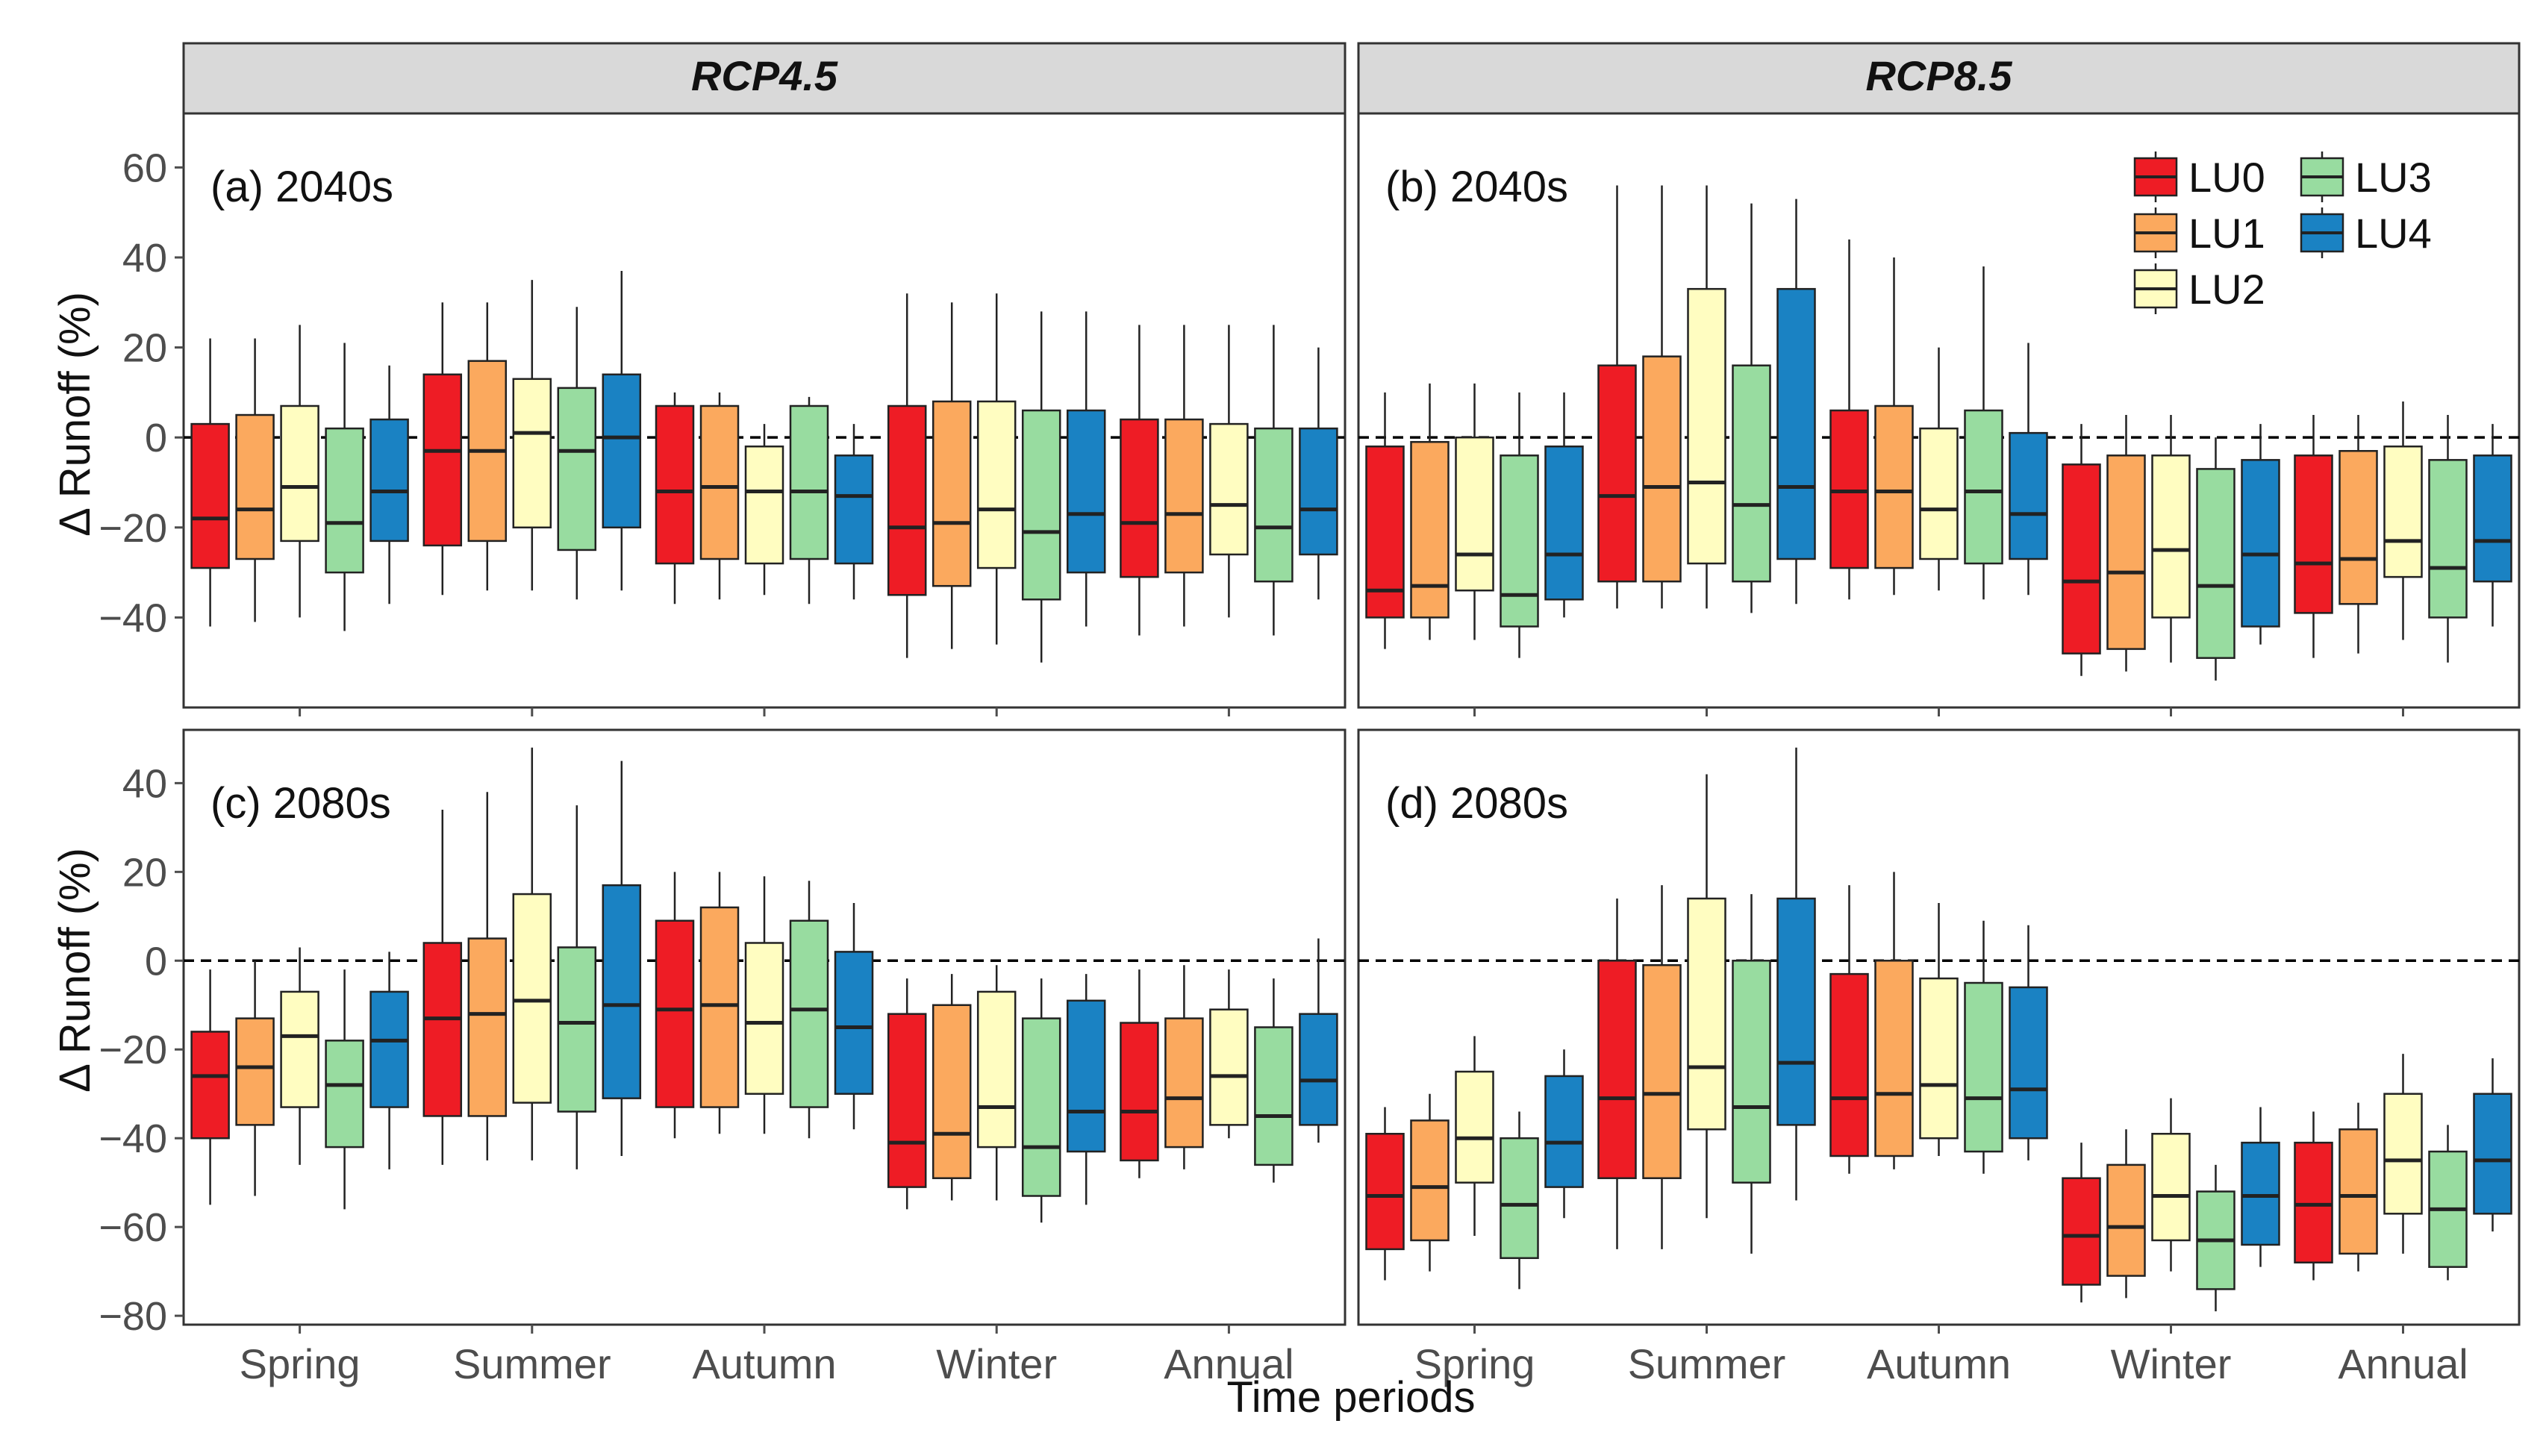 The height and width of the screenshot is (1456, 2546). Describe the element at coordinates (2227, 177) in the screenshot. I see `legend-label: LU0` at that location.